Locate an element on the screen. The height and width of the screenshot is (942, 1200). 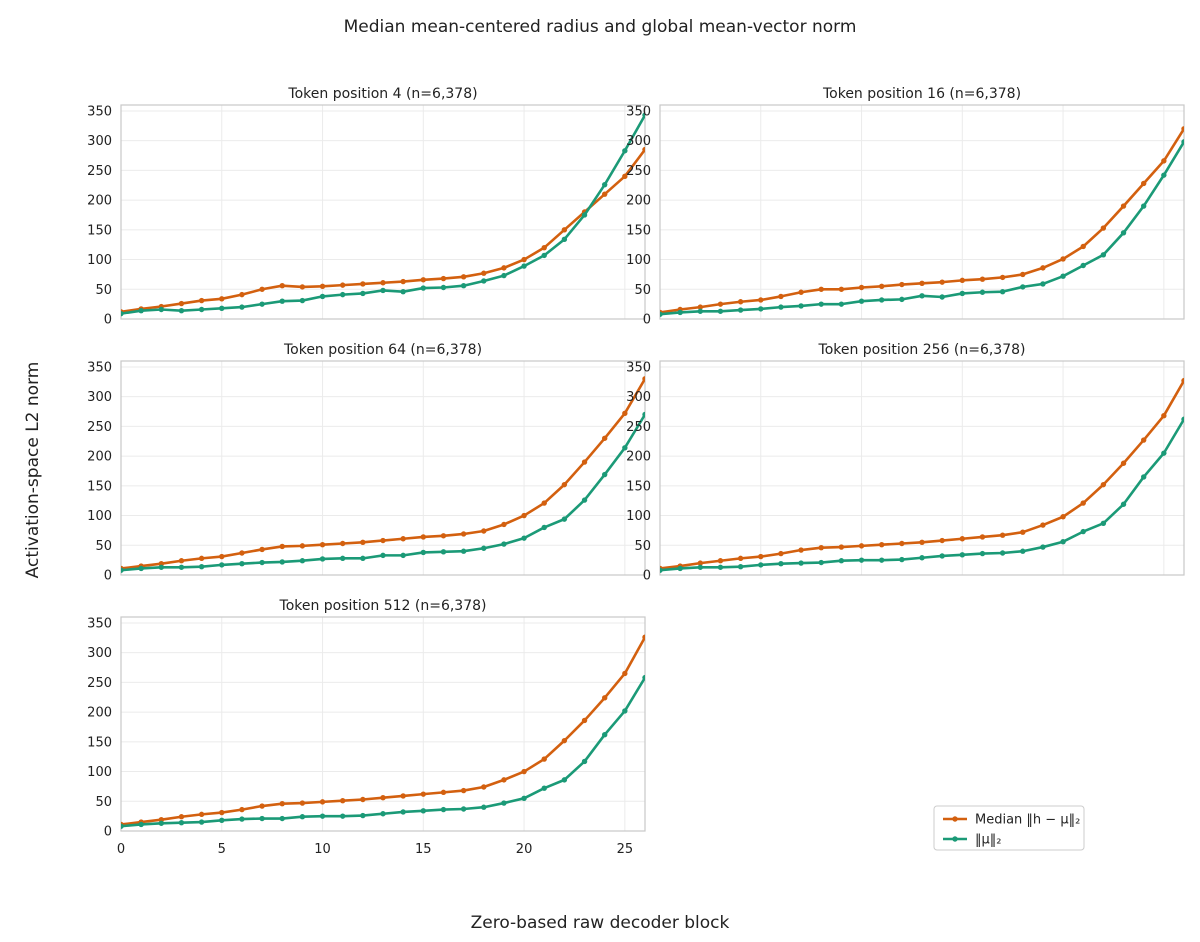
subplot-title: Token position 16 (n=6,378) is located at coordinates (921, 94).